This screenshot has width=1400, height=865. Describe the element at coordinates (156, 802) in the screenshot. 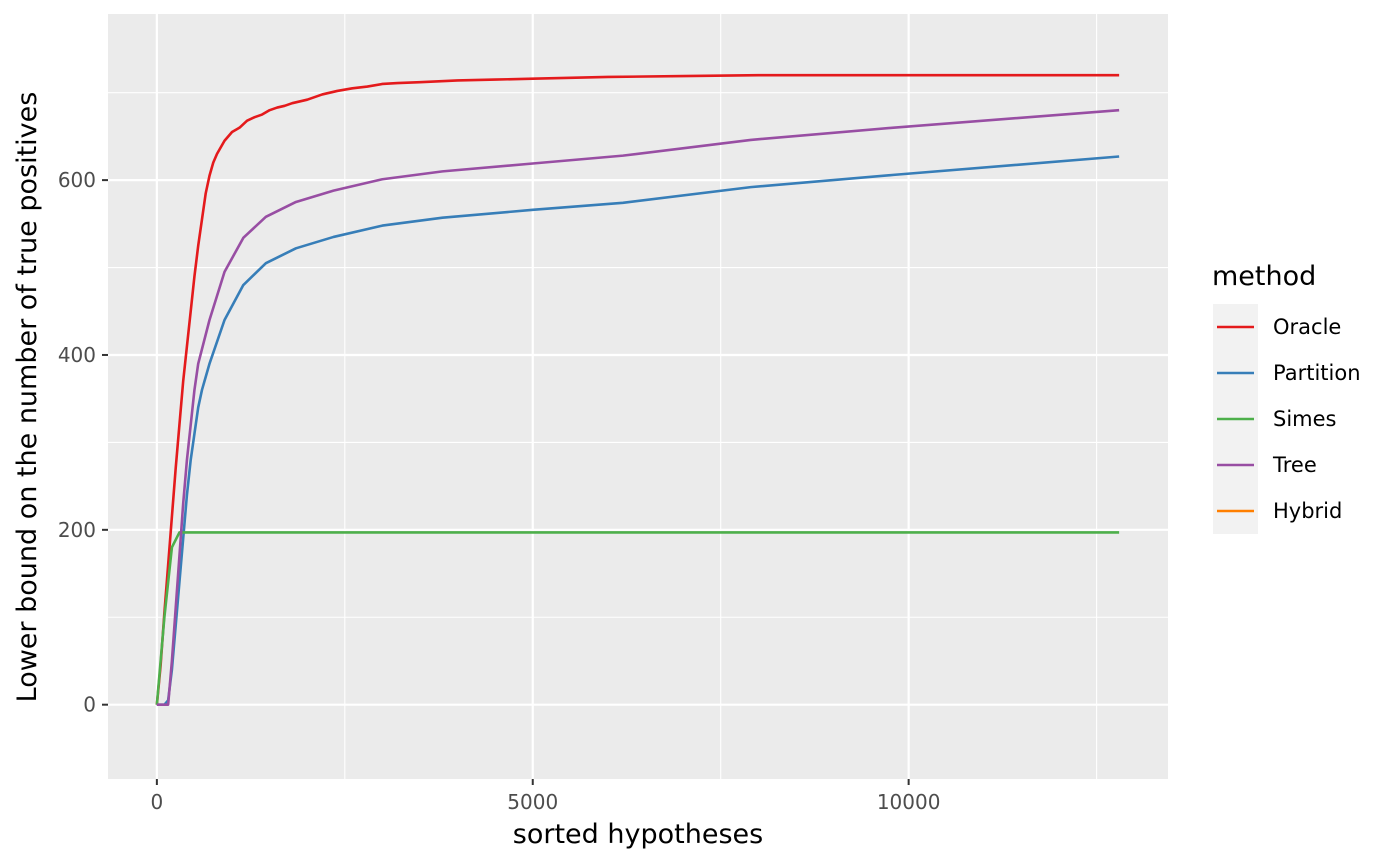

I see `x-tick-label: 0` at that location.